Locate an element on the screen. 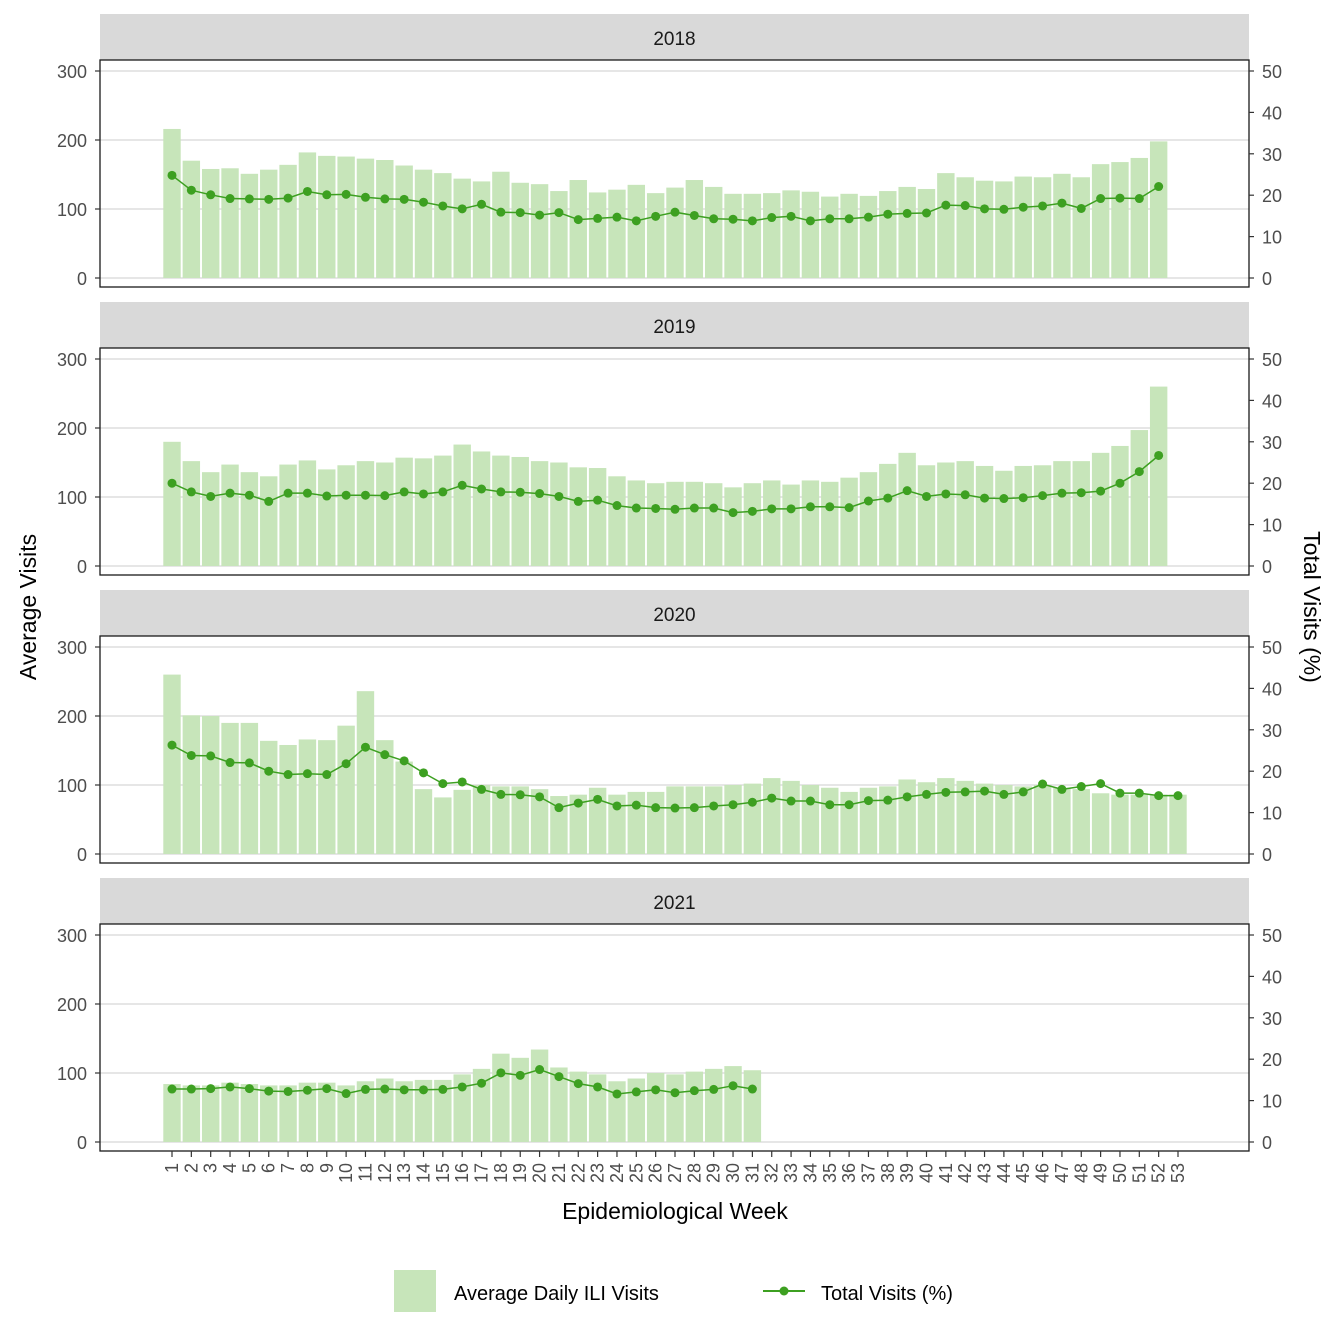  x-tick-label: 24 is located at coordinates (617, 1173).